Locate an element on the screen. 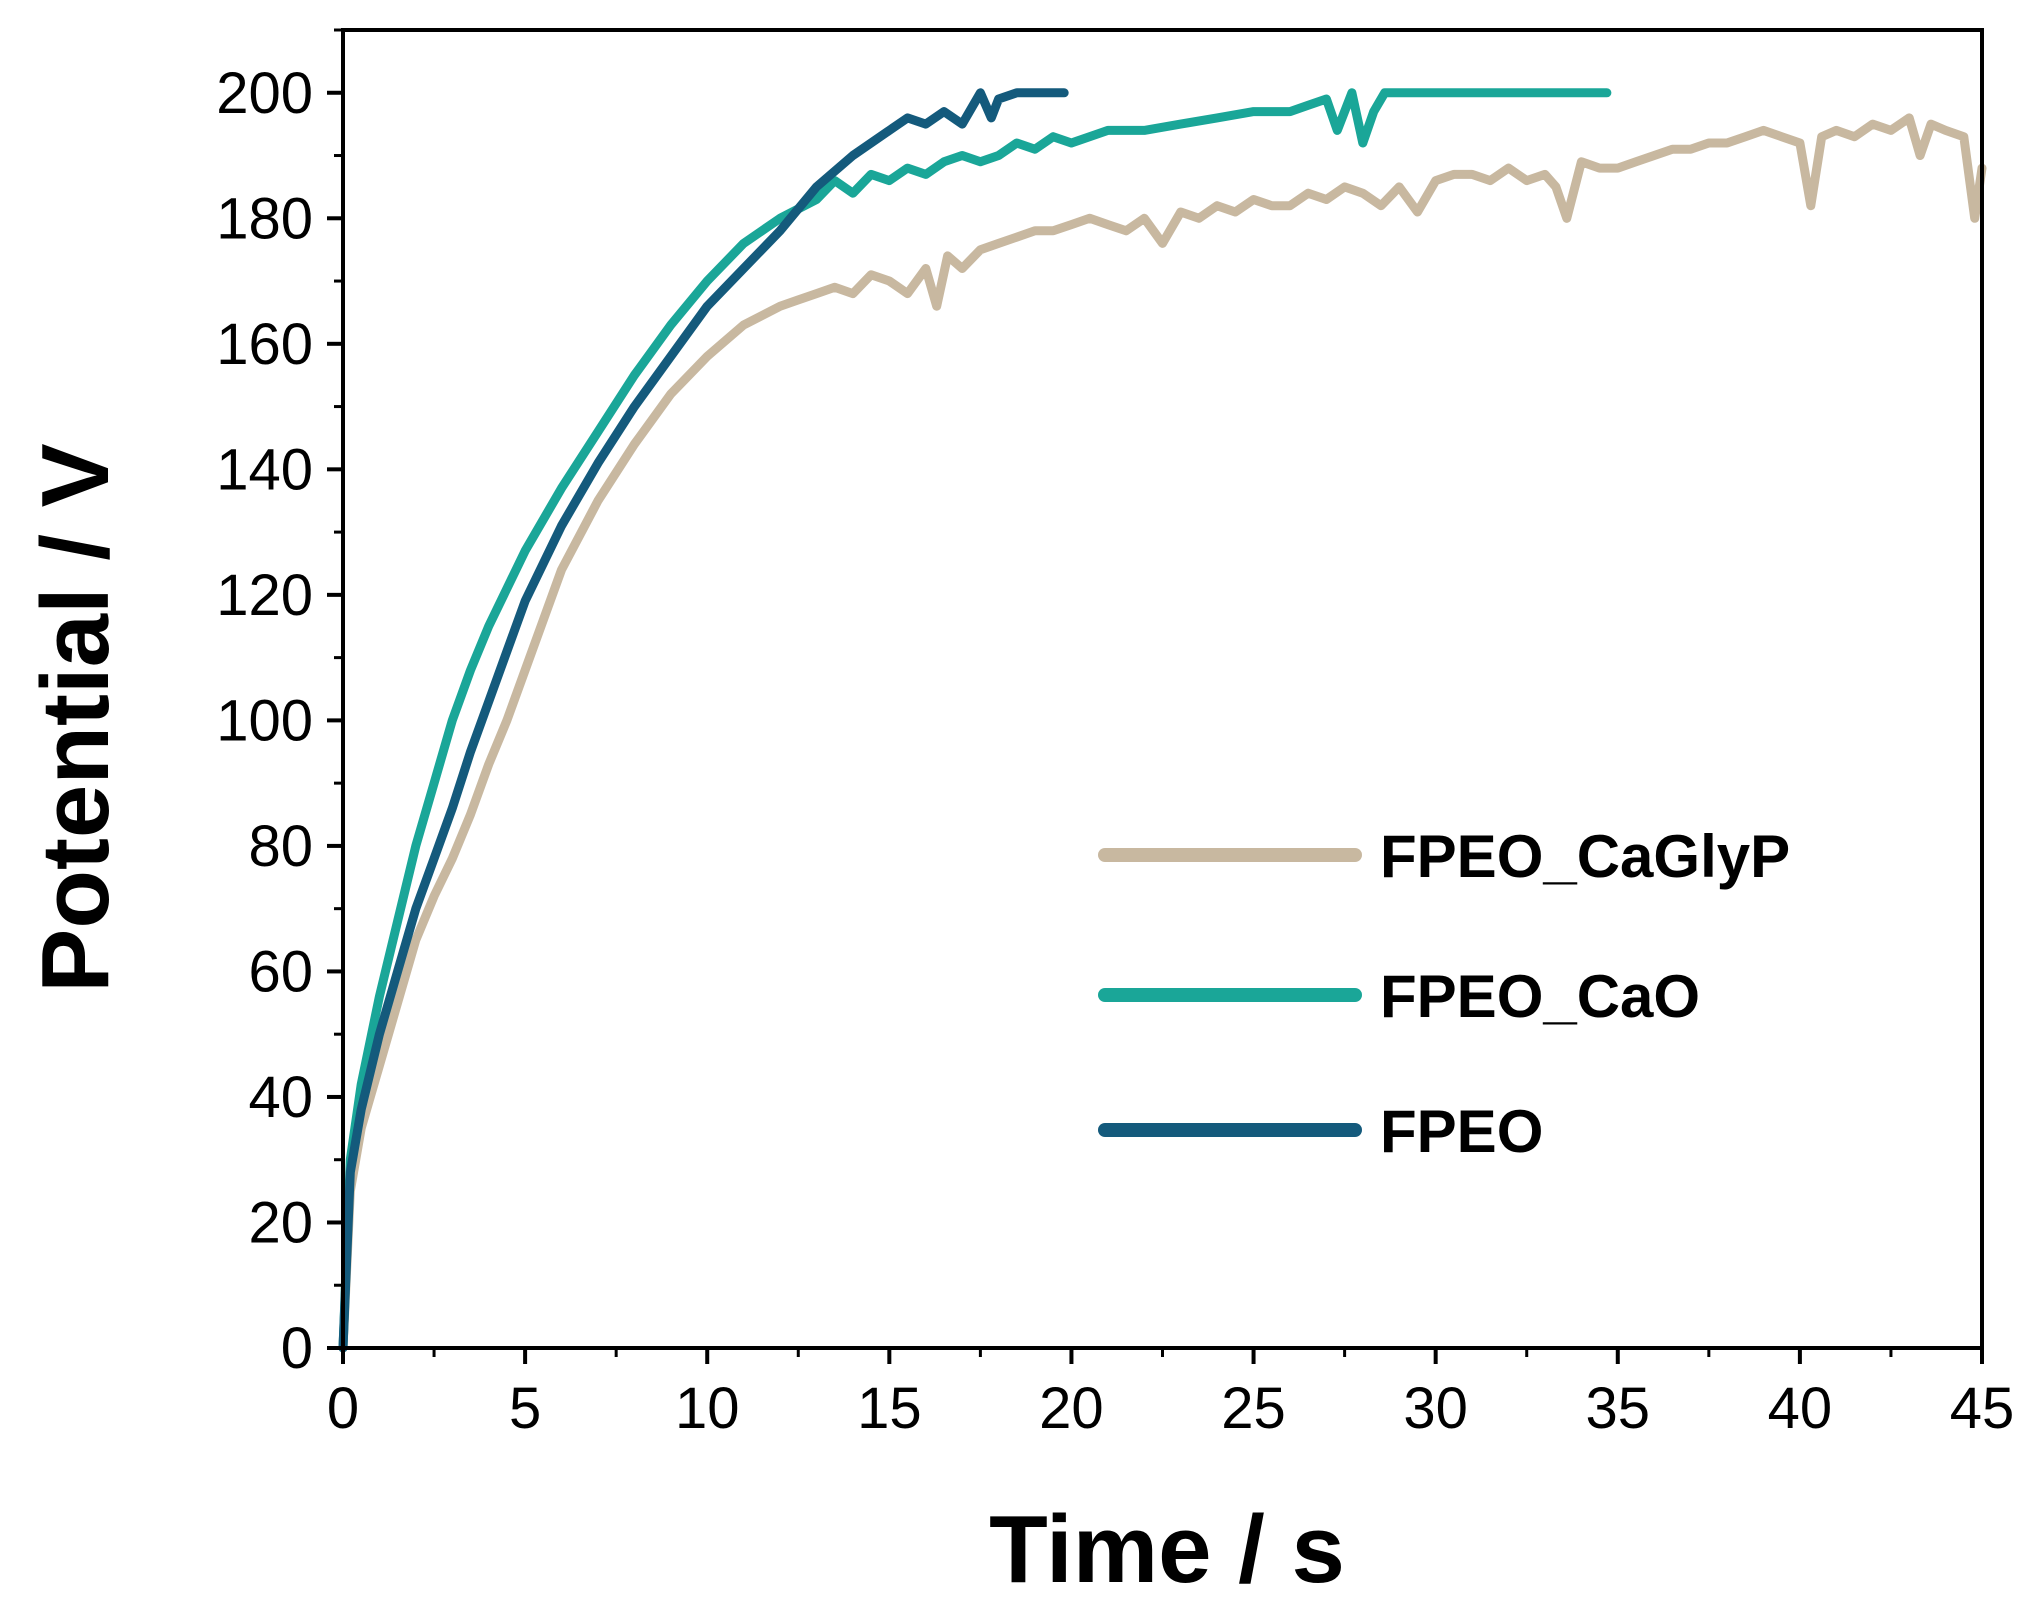 Image resolution: width=2042 pixels, height=1615 pixels. y-tick-label: 80 is located at coordinates (280, 846).